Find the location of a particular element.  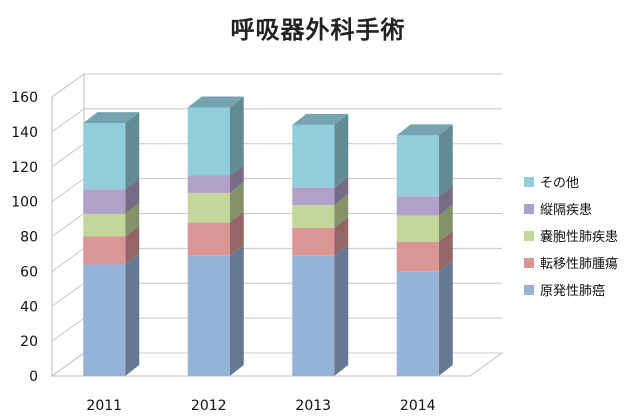

y-tick-label: 40 is located at coordinates (29, 307).